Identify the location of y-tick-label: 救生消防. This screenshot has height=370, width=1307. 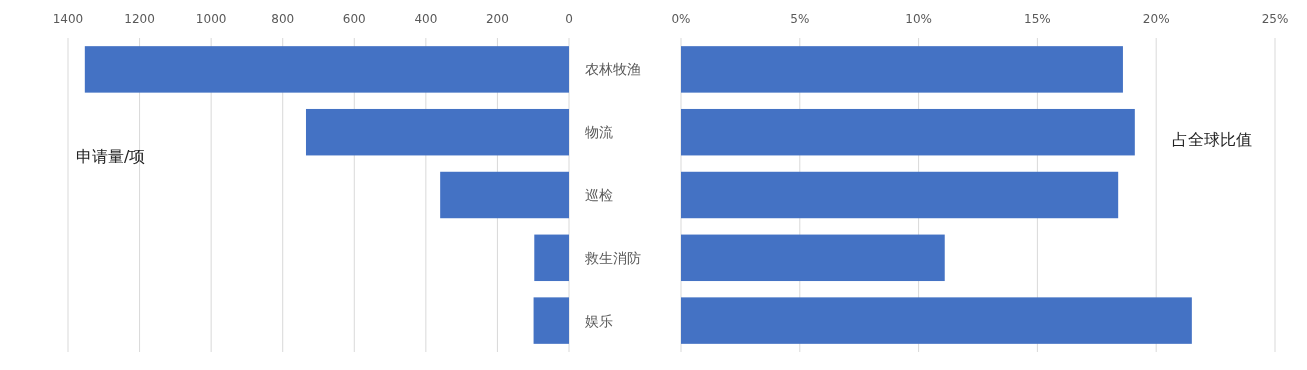
(612, 257).